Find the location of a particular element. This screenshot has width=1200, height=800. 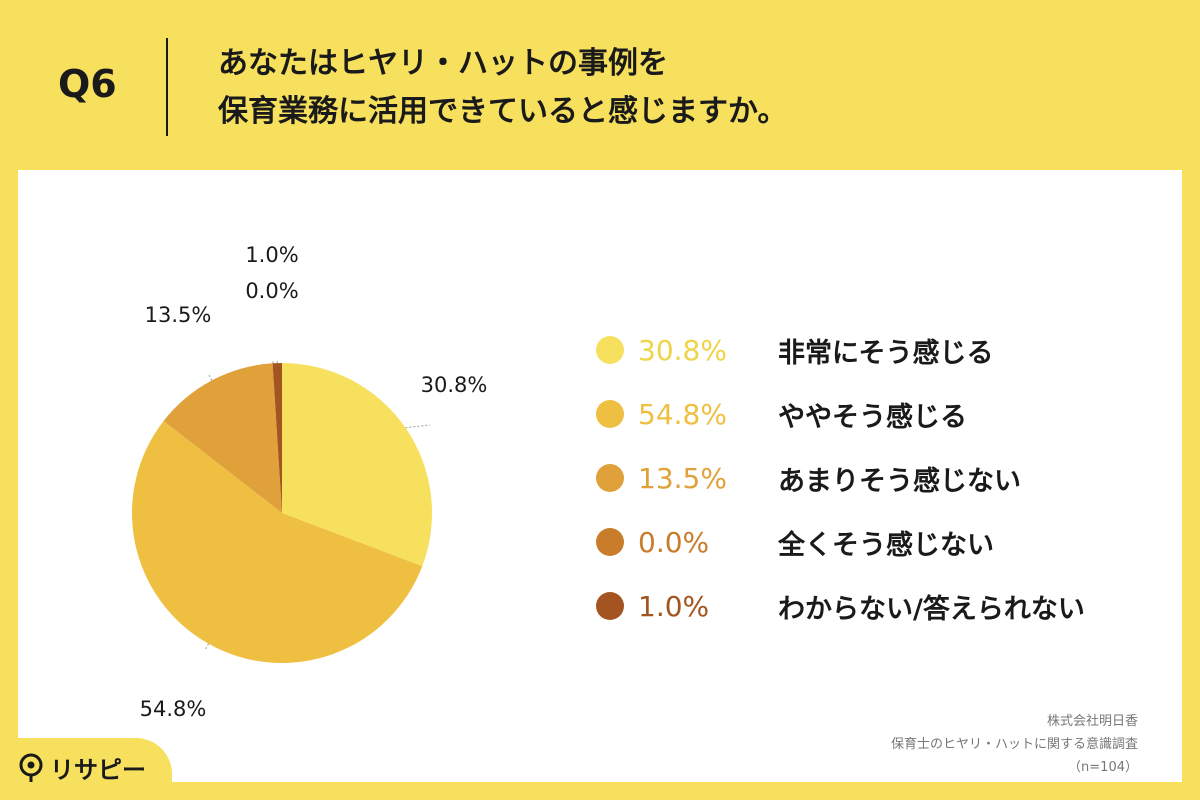

data-label-4: 0.0% is located at coordinates (271, 291).